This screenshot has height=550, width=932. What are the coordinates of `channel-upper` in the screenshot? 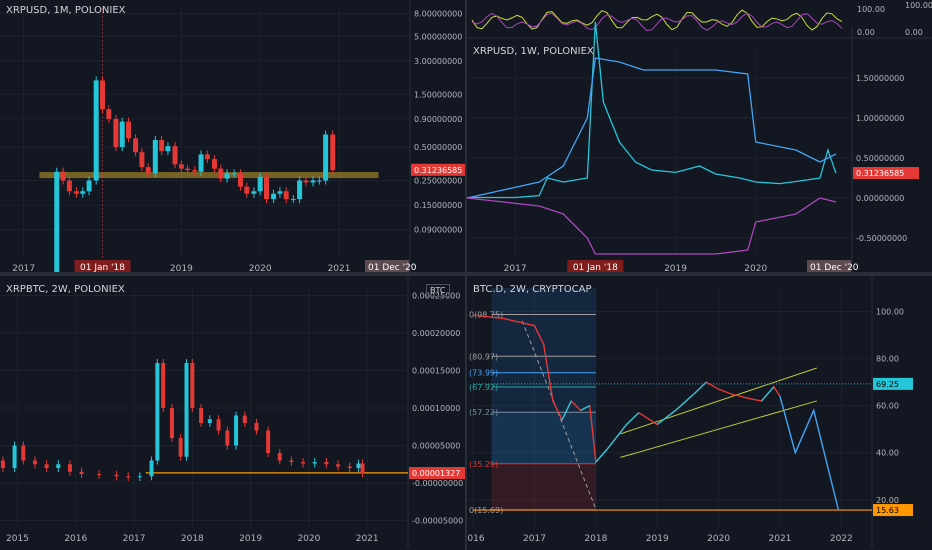 It's located at (718, 401).